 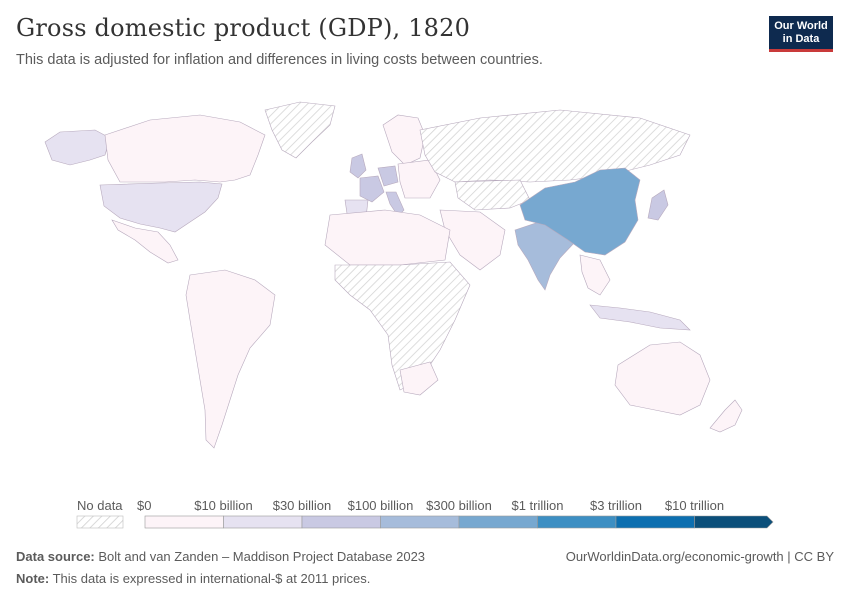 I want to click on region-russia, so click(x=555, y=146).